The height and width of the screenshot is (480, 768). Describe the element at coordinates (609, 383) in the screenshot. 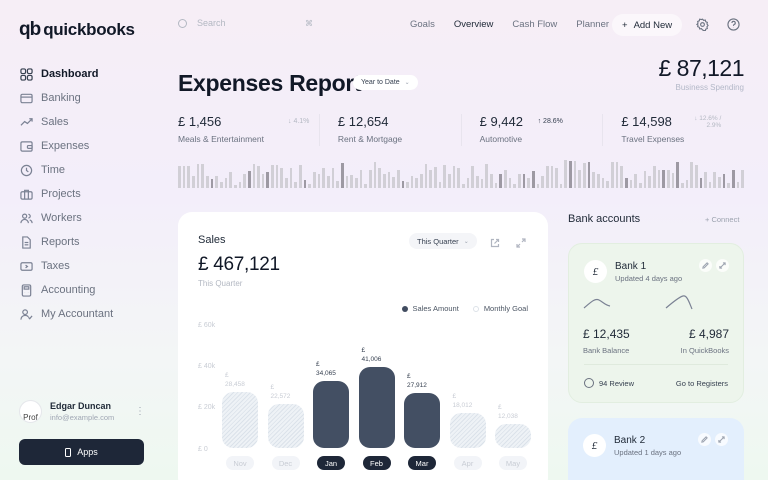

I see `review-link: 94 Review` at that location.